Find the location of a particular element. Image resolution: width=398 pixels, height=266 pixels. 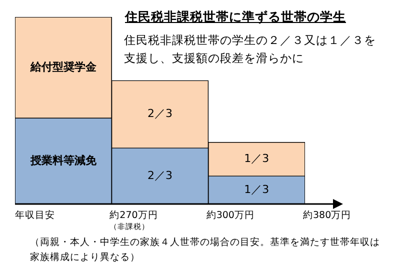

chart-title: 住民税非課税世帯に準ずる世帯の学生 is located at coordinates (235, 17).